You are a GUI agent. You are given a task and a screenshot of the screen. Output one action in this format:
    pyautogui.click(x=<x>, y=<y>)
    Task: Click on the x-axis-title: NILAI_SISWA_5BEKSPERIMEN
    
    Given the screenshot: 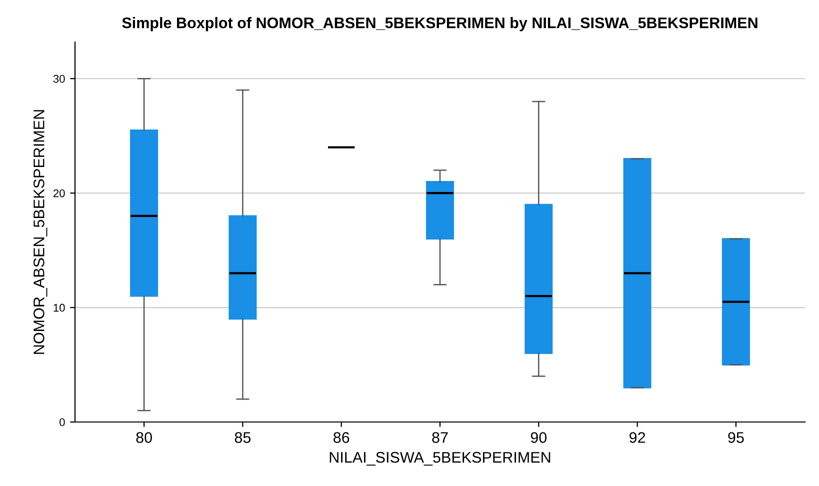 What is the action you would take?
    pyautogui.click(x=440, y=459)
    